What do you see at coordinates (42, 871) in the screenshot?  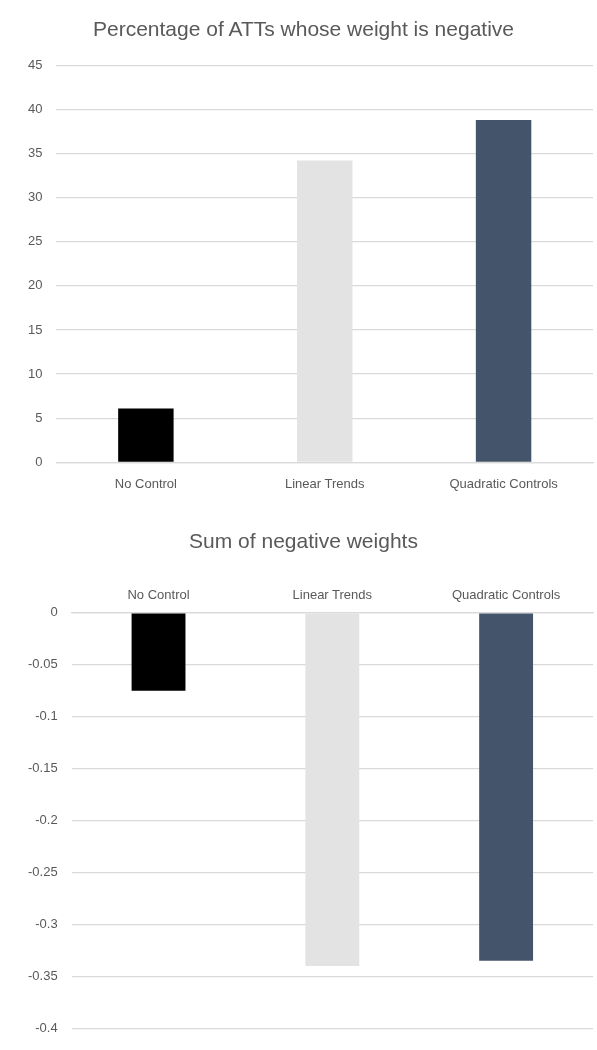 I see `y-tick-label: -0.25` at bounding box center [42, 871].